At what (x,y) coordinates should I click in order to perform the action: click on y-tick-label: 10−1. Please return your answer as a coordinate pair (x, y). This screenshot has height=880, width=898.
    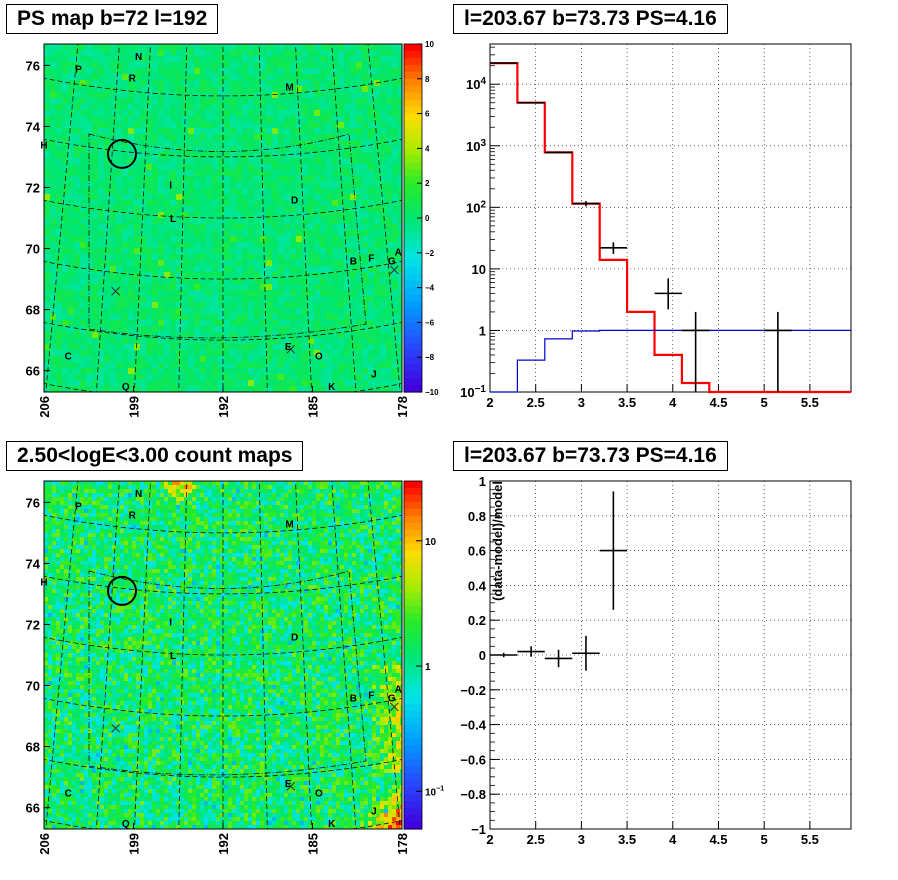
    Looking at the image, I should click on (473, 392).